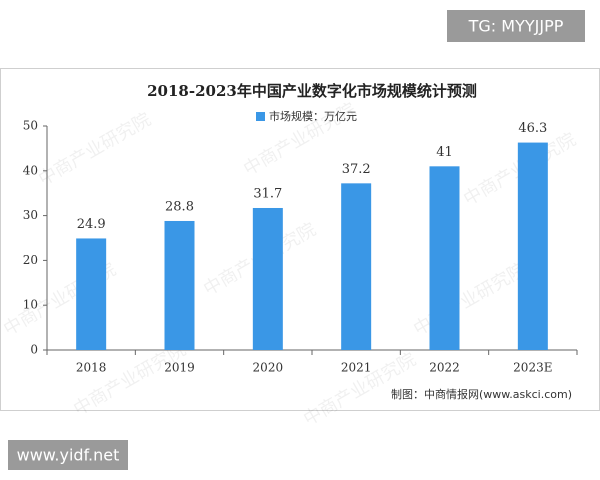 Image resolution: width=600 pixels, height=480 pixels. Describe the element at coordinates (91, 224) in the screenshot. I see `value-label: 24.9` at that location.